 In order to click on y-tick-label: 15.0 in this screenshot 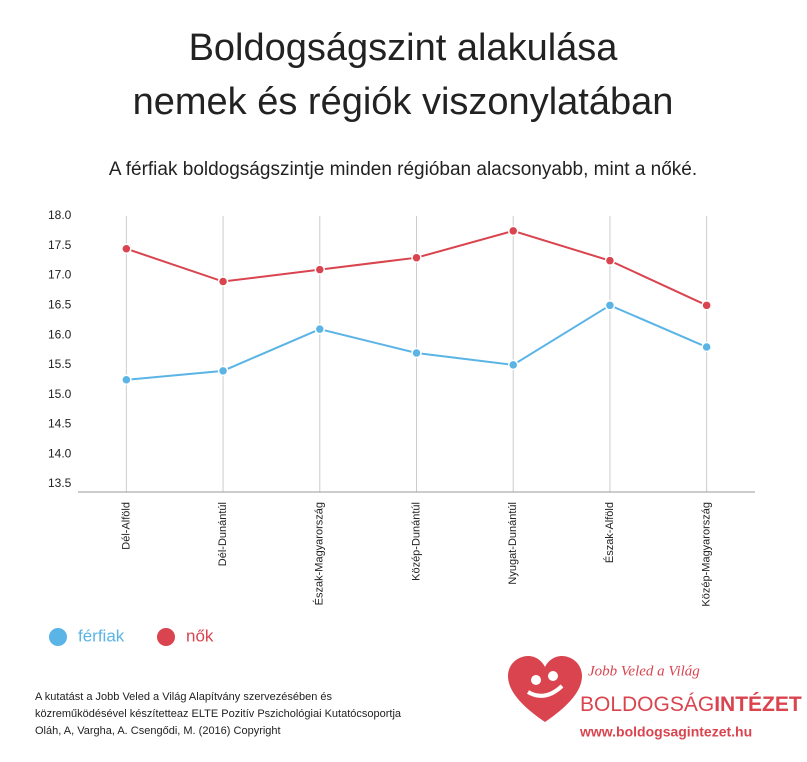, I will do `click(60, 394)`.